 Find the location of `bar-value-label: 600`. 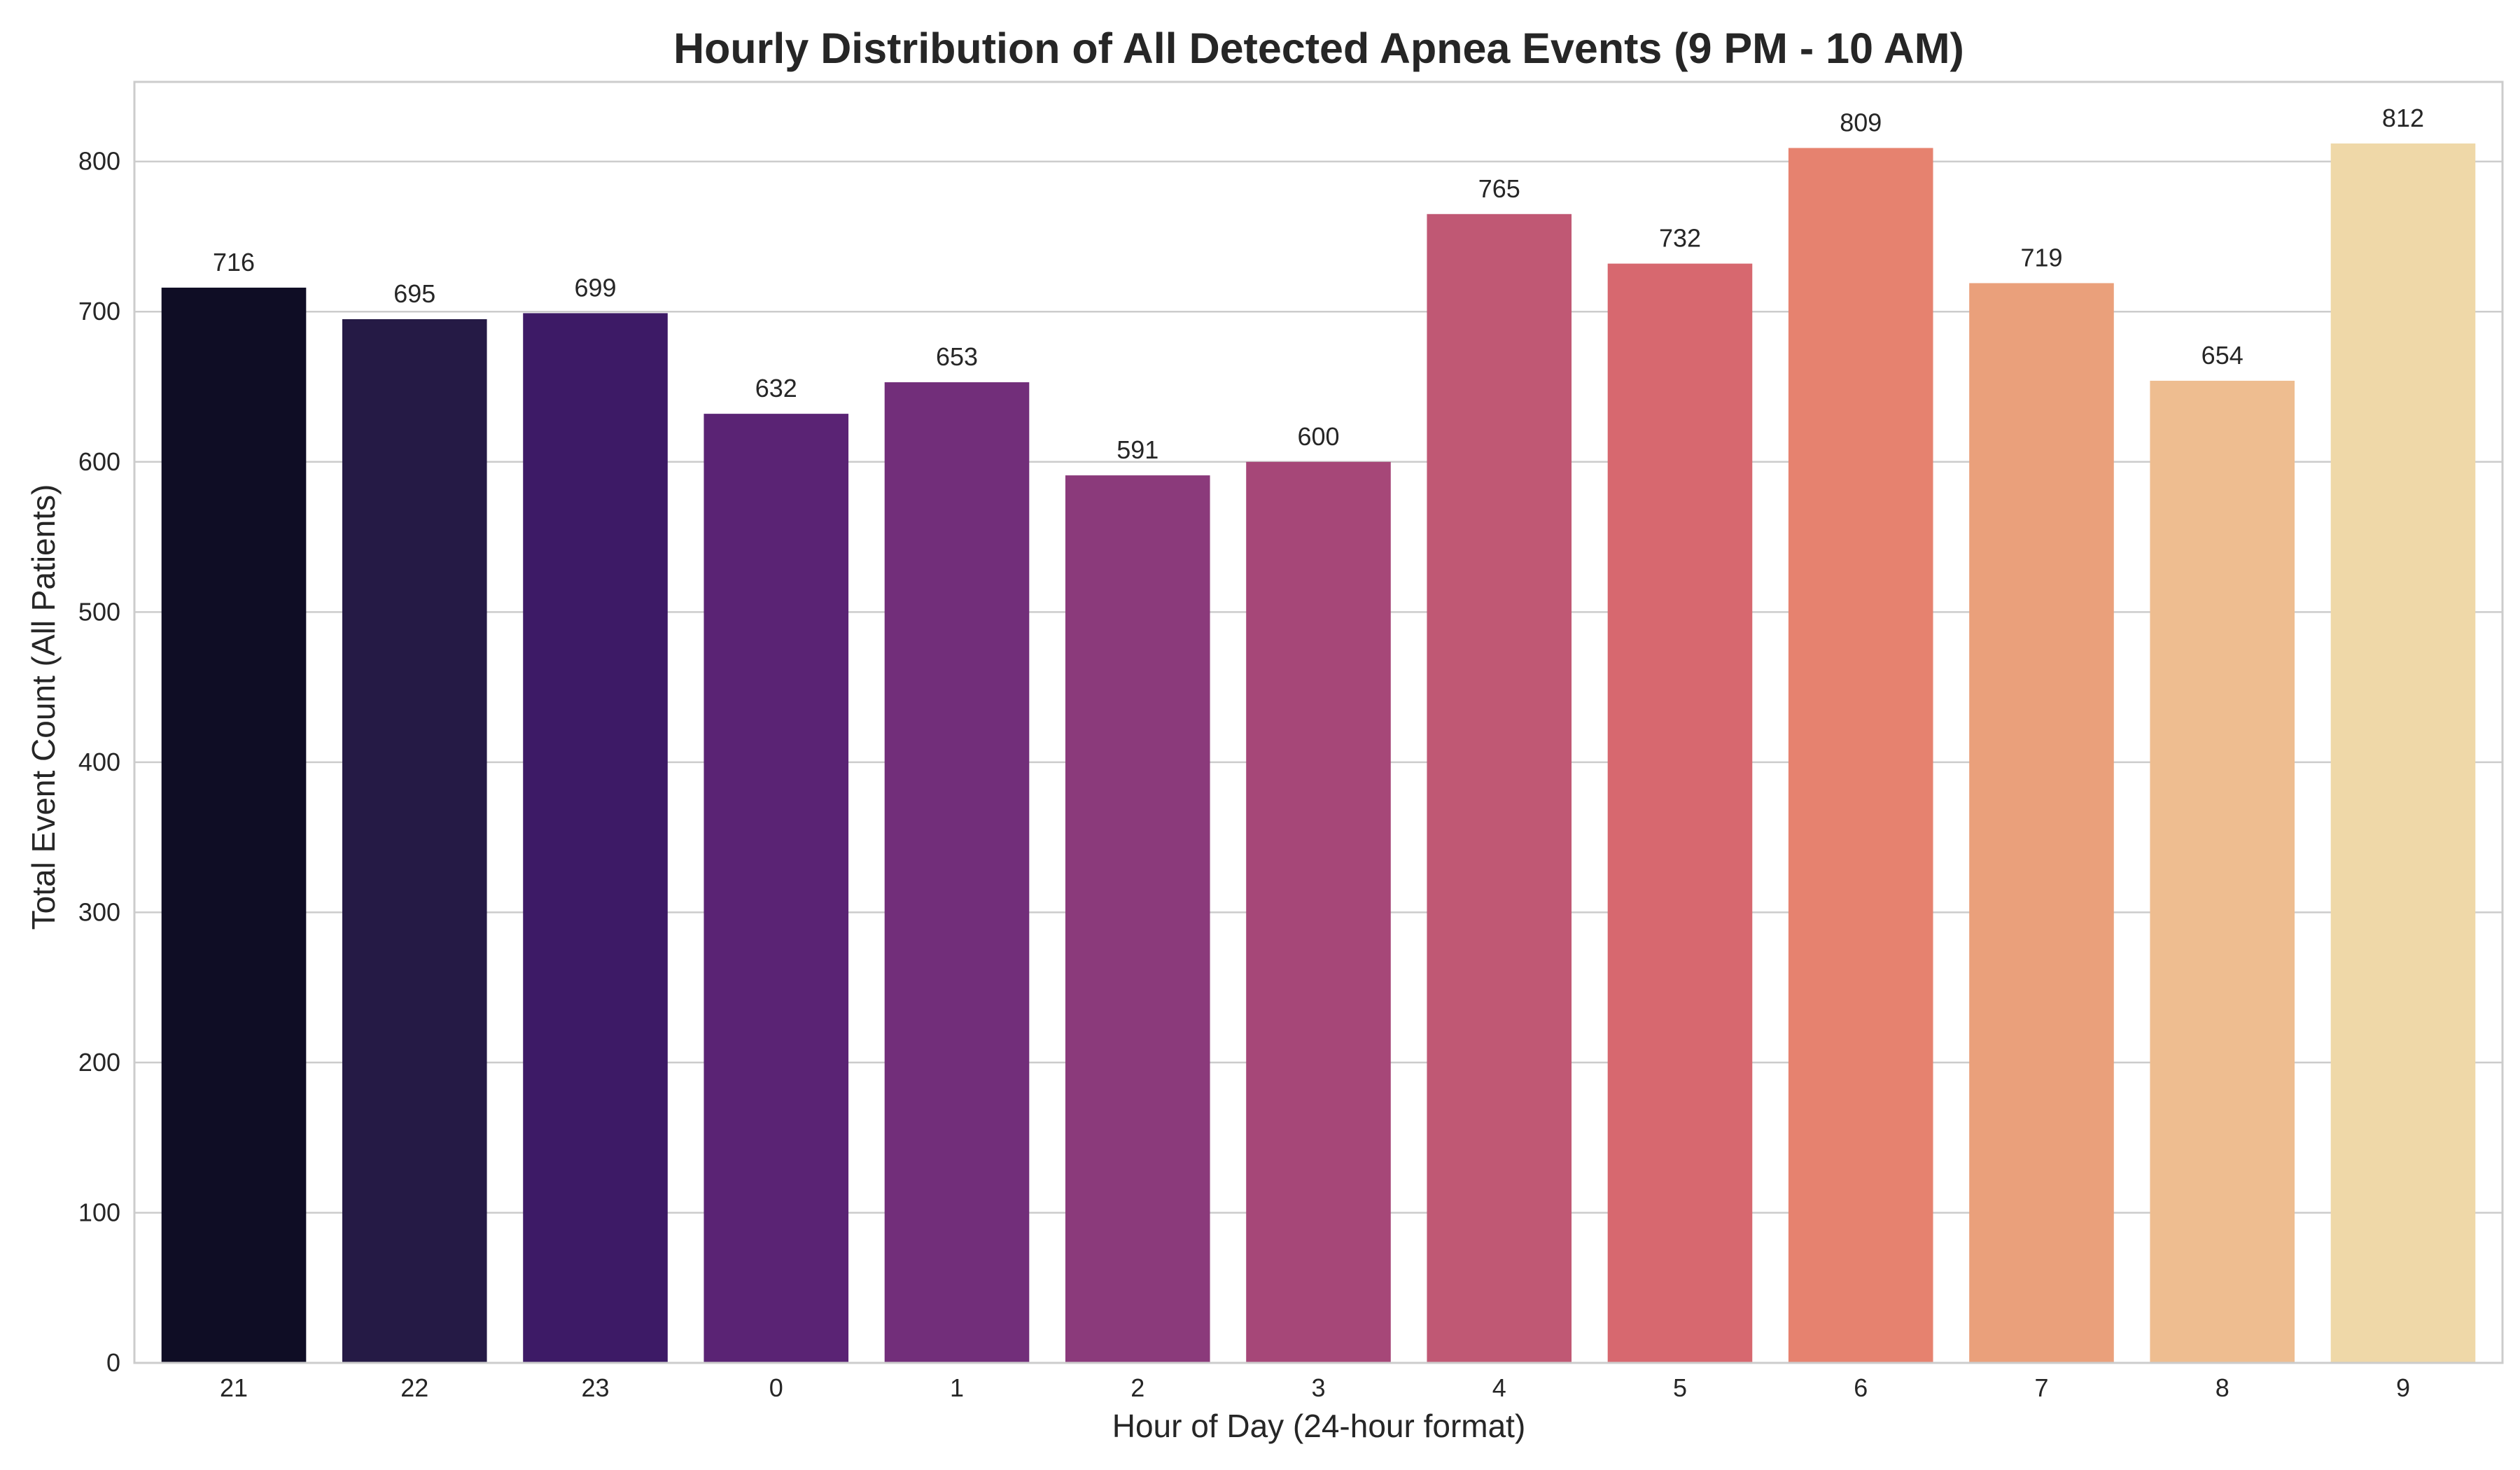

bar-value-label: 600 is located at coordinates (1318, 436).